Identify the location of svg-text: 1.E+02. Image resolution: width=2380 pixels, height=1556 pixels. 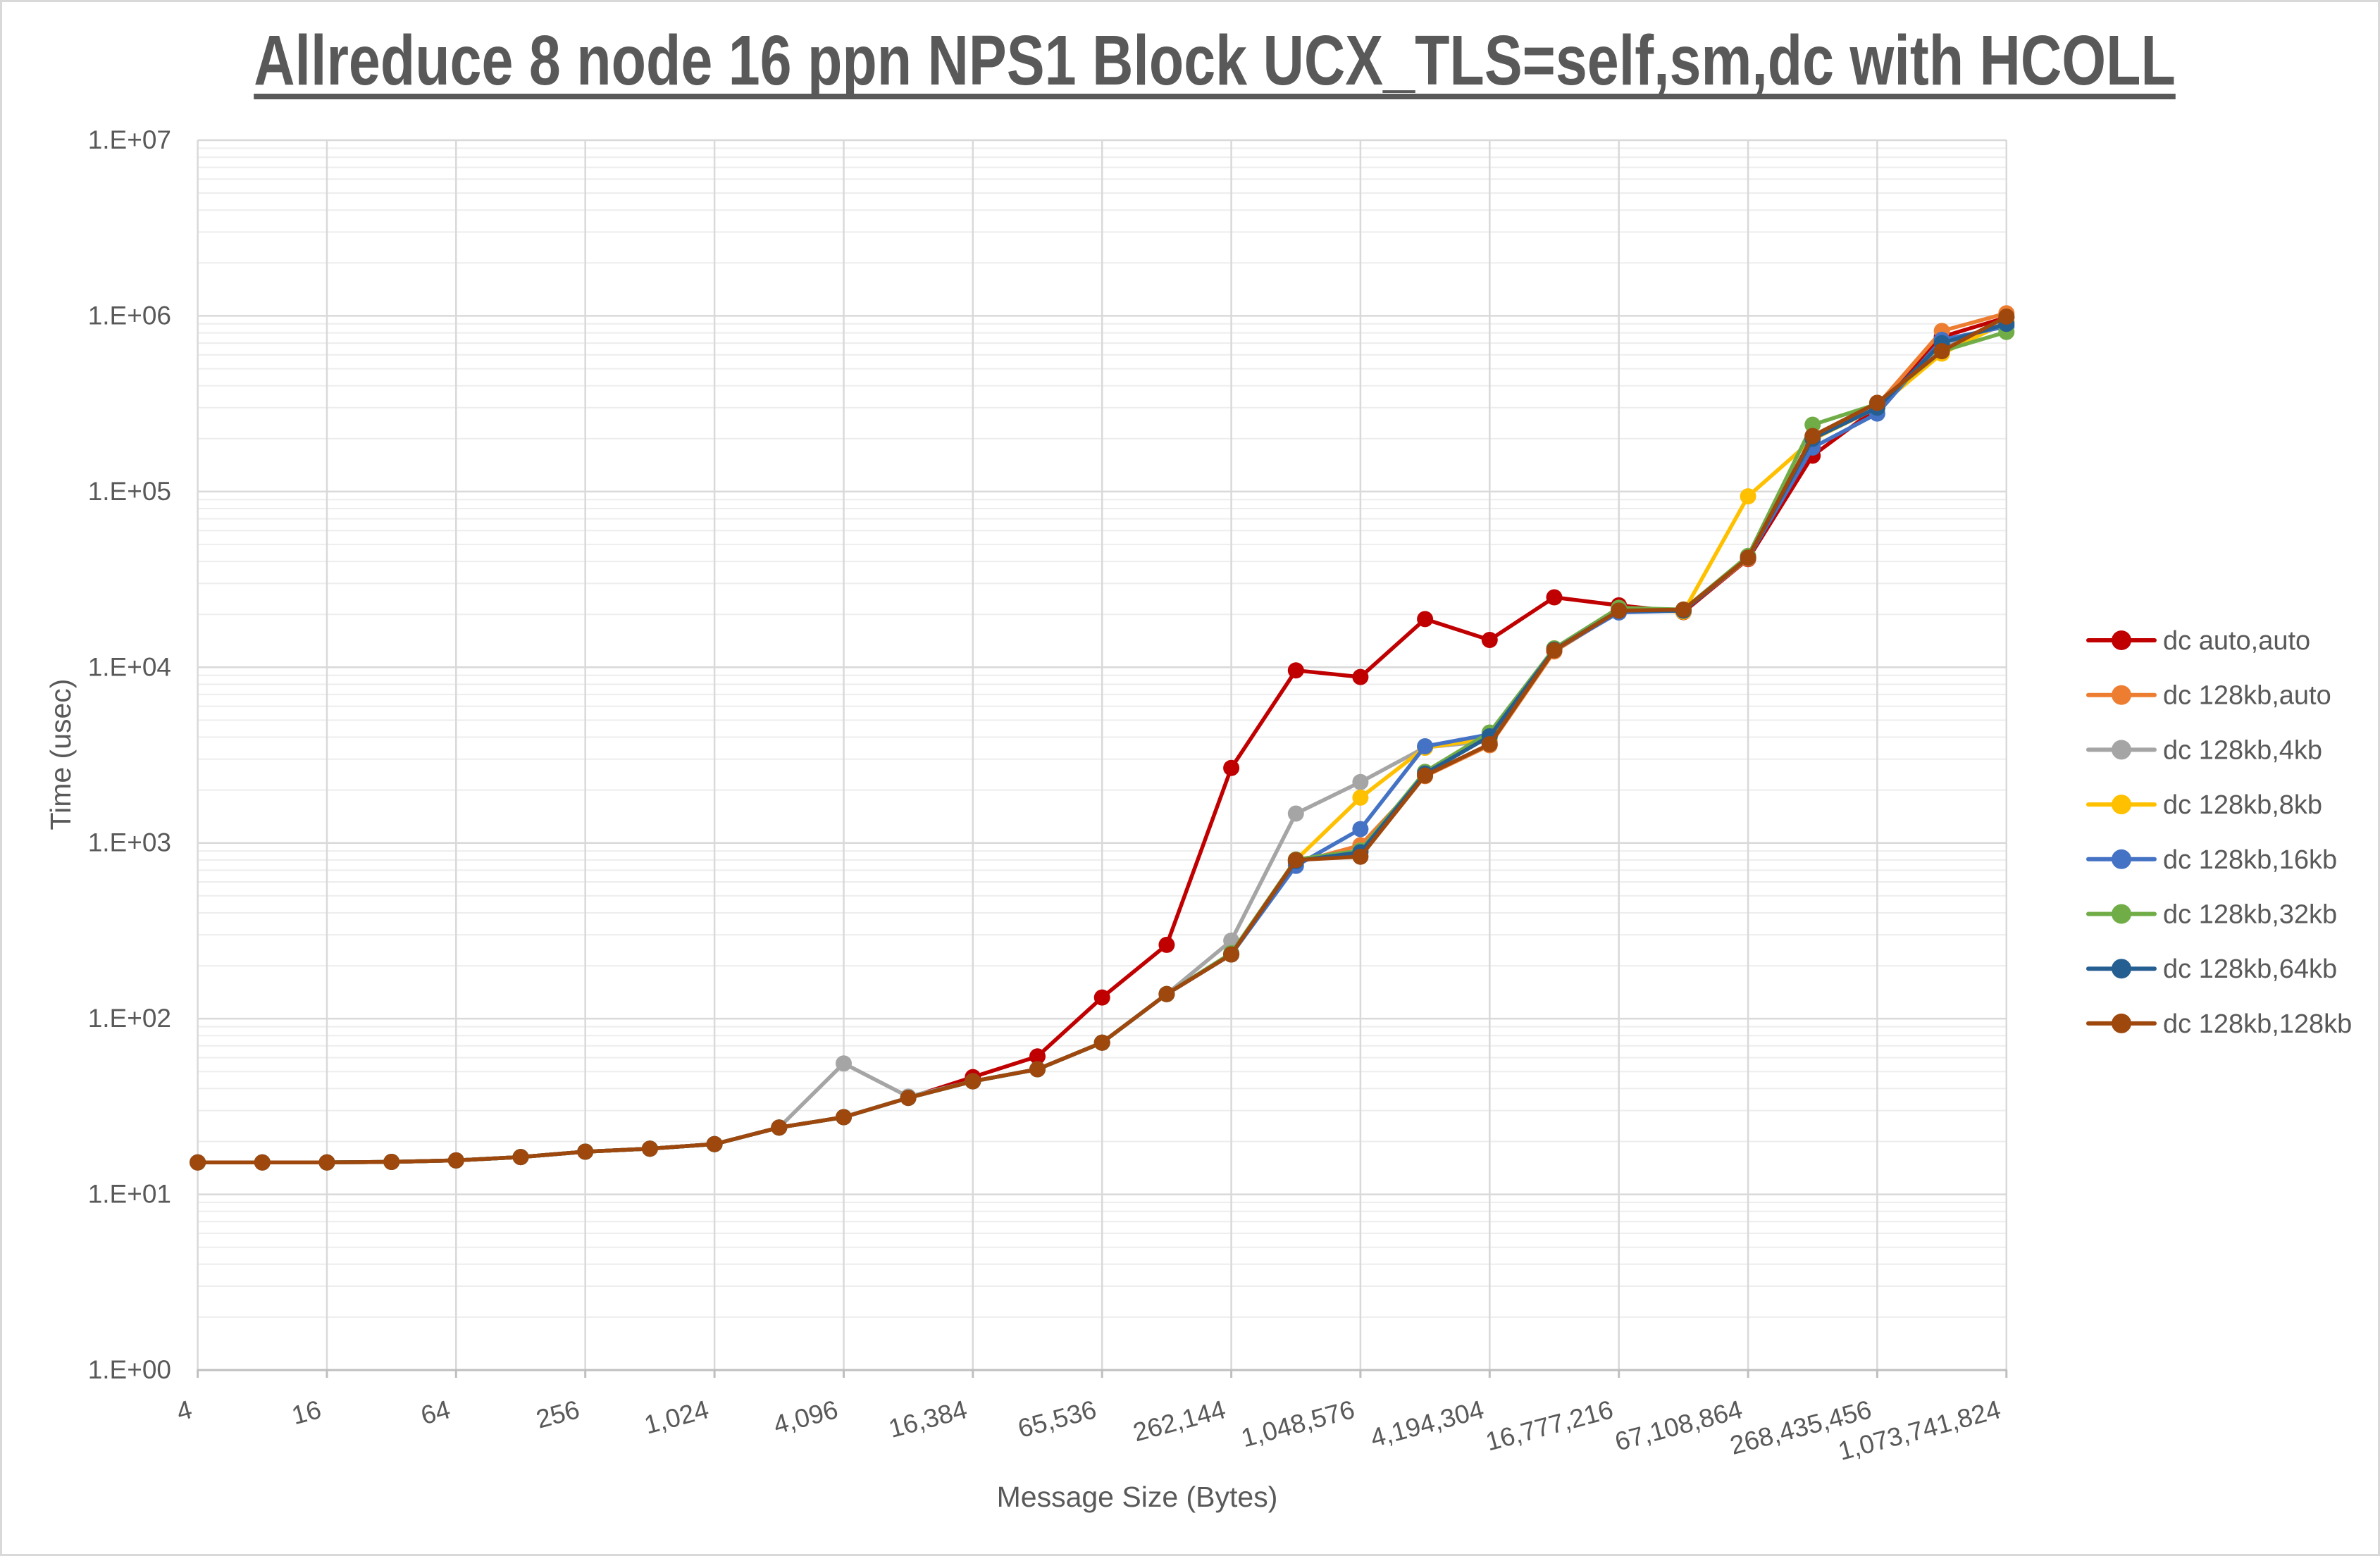
(129, 1018).